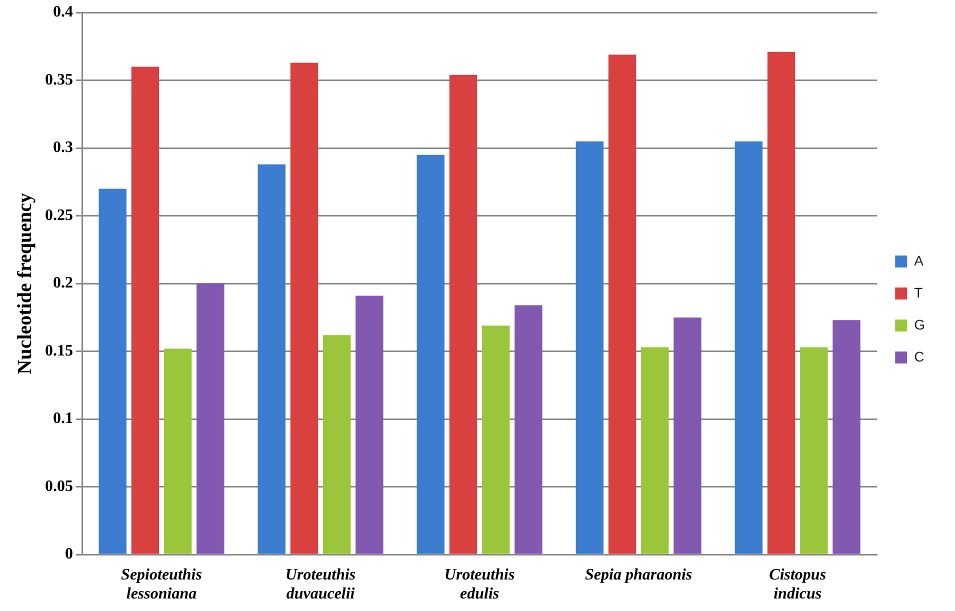 This screenshot has height=611, width=955. I want to click on legend-label: C, so click(919, 356).